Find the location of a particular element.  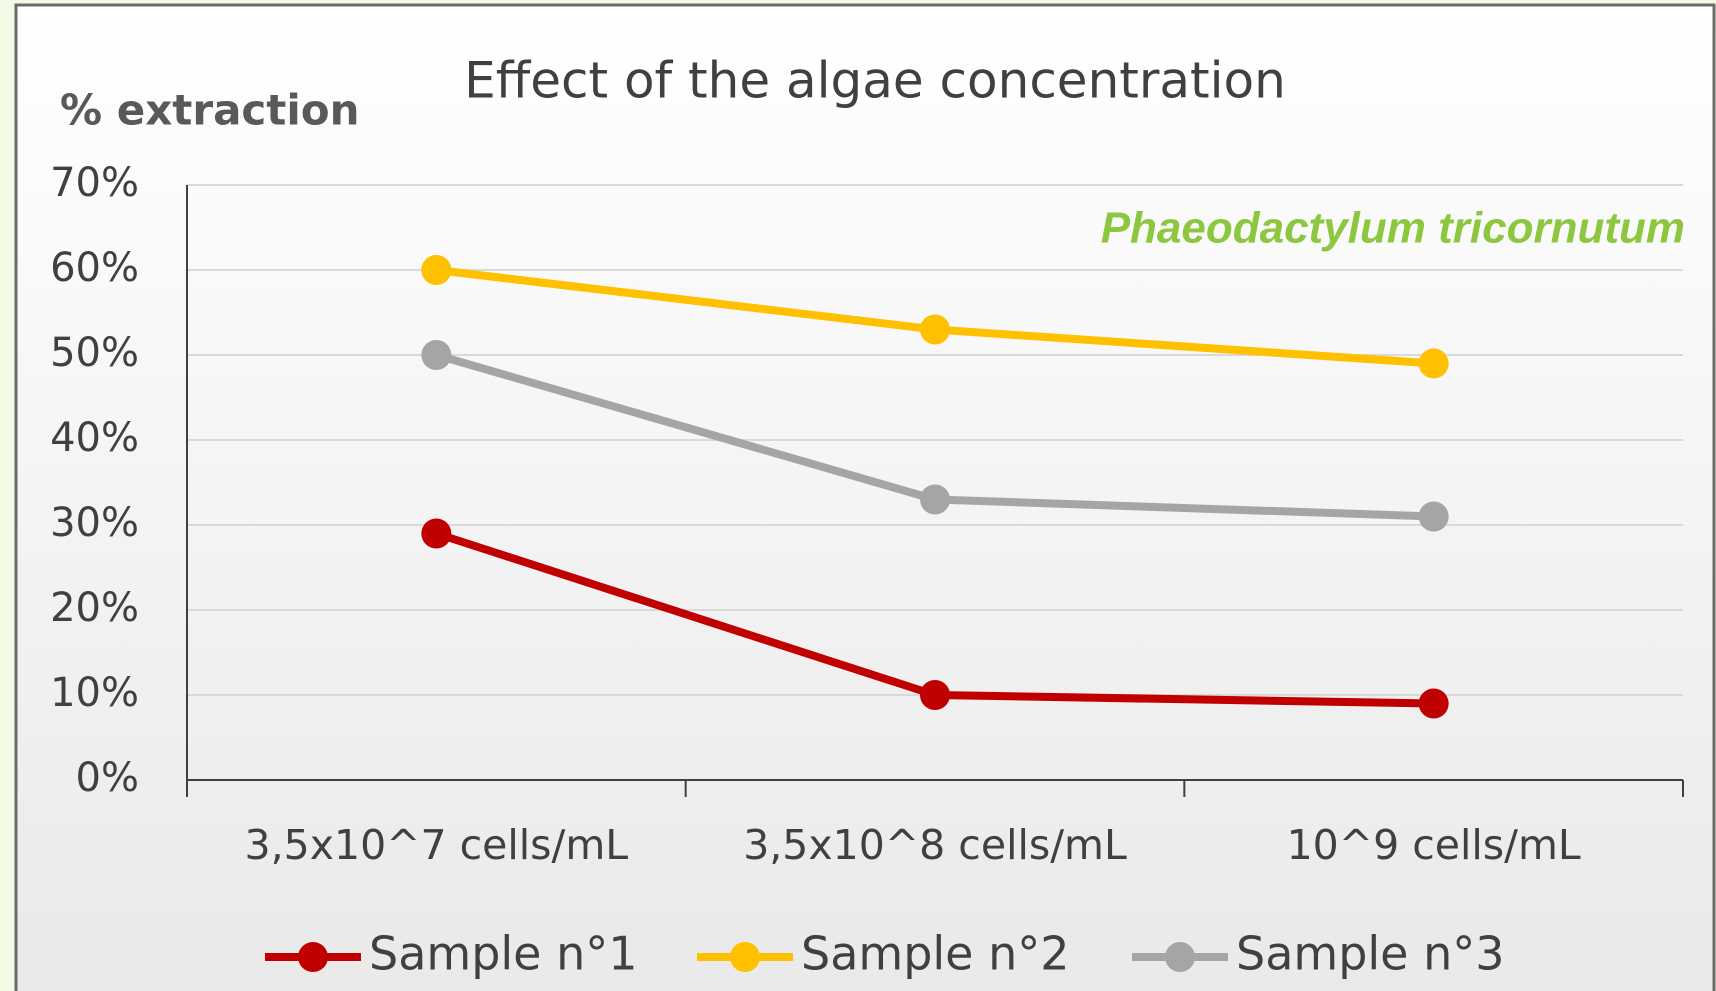

legend-label: Sample n°2 is located at coordinates (935, 954).